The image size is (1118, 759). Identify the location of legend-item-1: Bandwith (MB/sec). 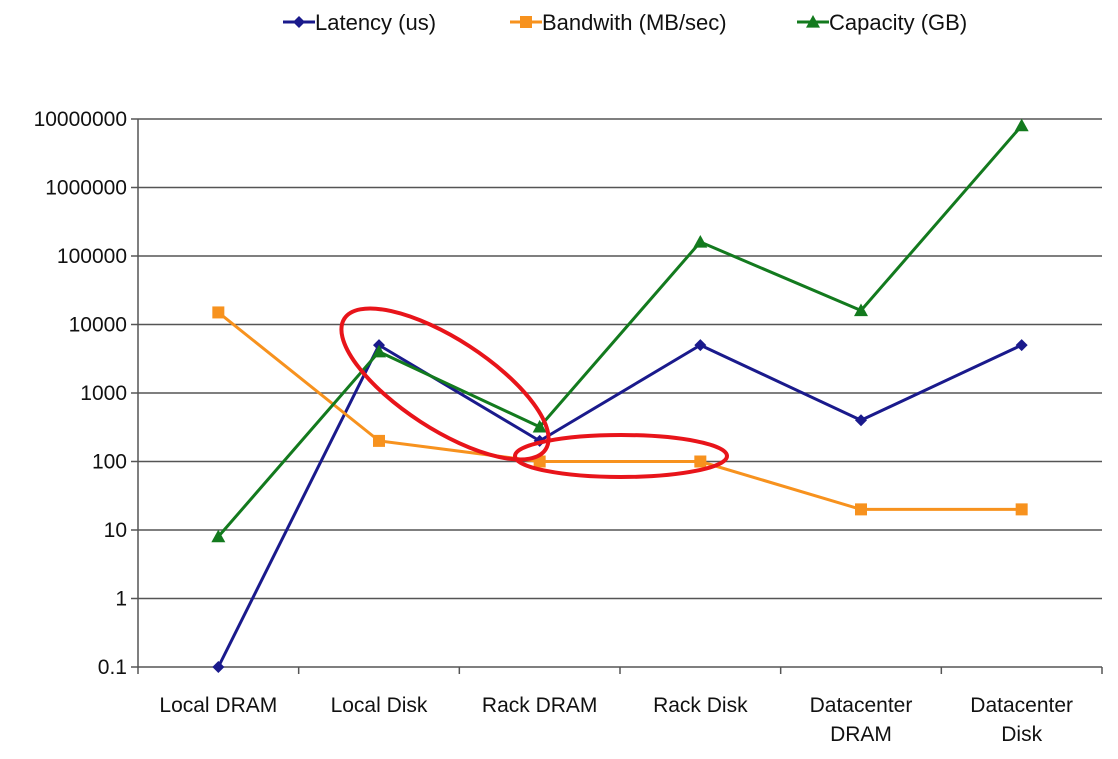
(618, 22).